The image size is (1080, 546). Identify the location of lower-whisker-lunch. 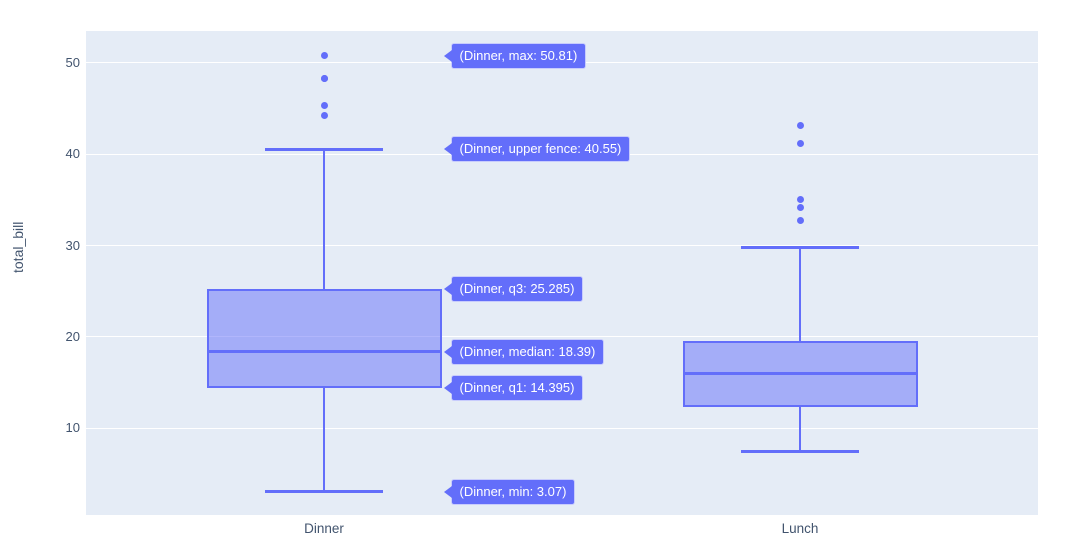
(800, 429).